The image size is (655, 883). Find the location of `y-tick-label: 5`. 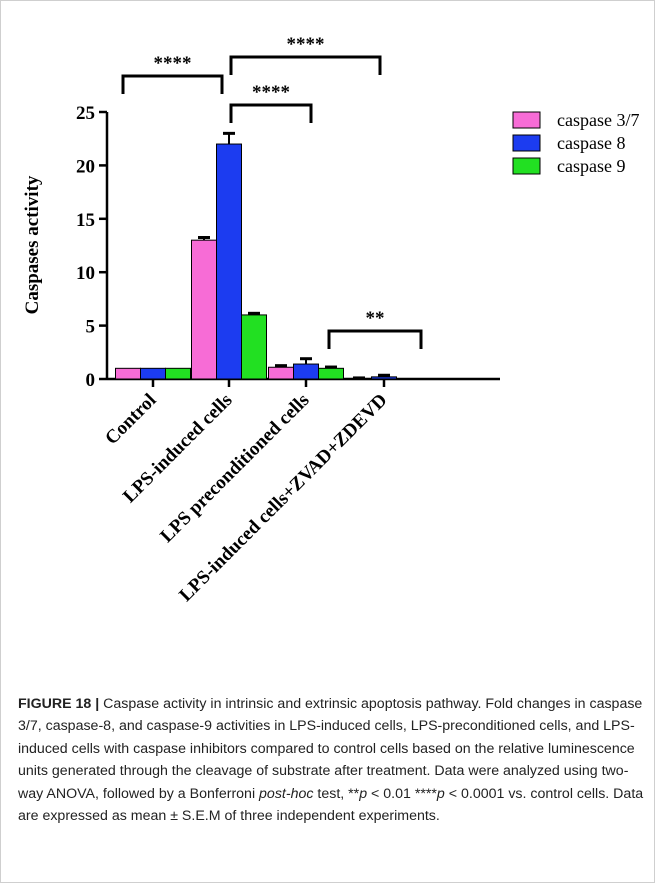

y-tick-label: 5 is located at coordinates (91, 327).